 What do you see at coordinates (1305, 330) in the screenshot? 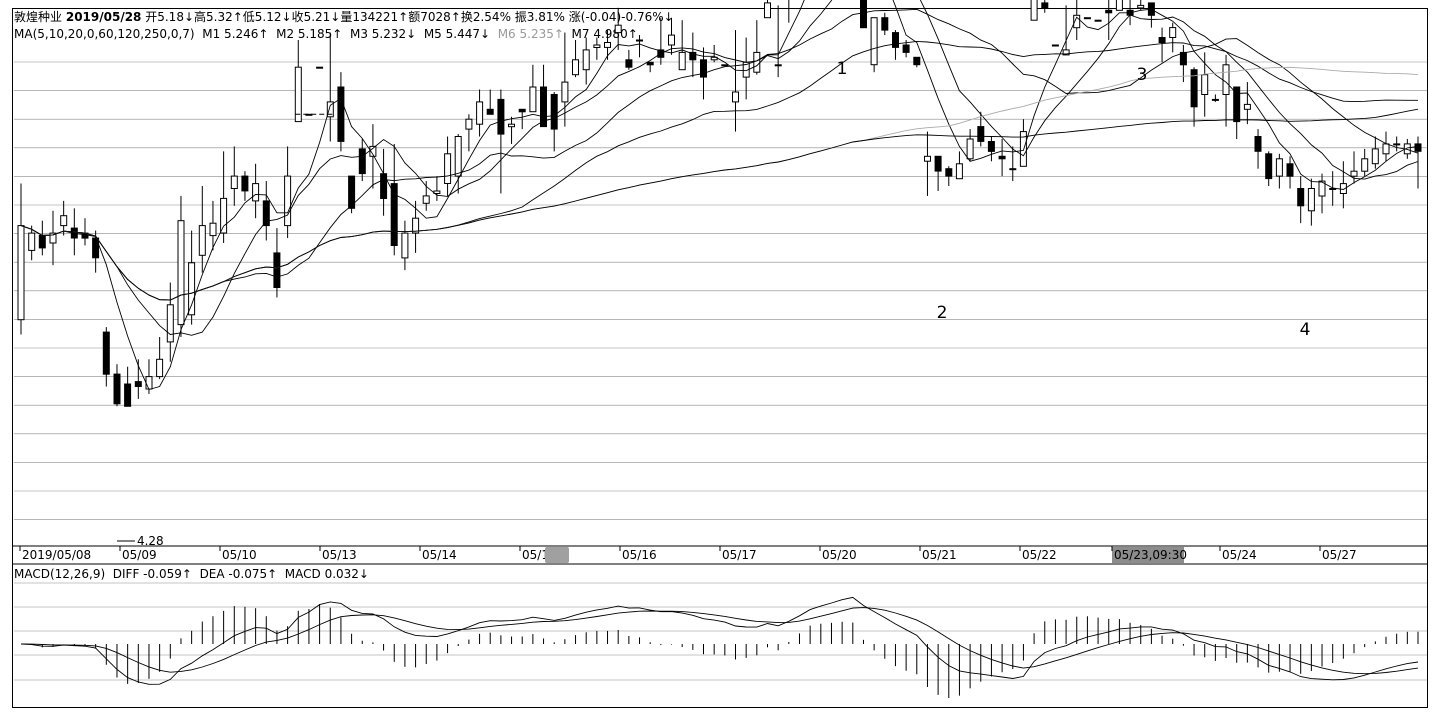
I see `marker-4: 4` at bounding box center [1305, 330].